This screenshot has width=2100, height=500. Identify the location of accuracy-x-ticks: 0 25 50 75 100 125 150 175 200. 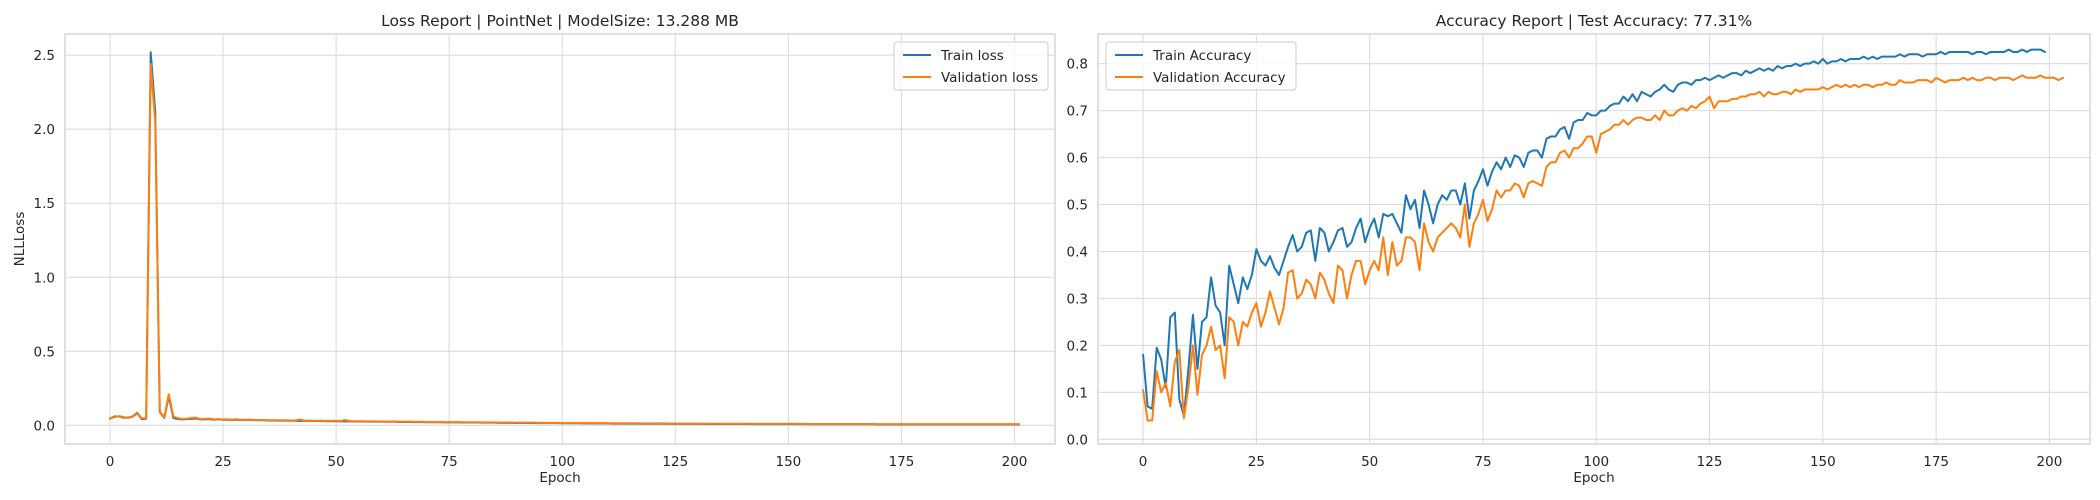
(1601, 462).